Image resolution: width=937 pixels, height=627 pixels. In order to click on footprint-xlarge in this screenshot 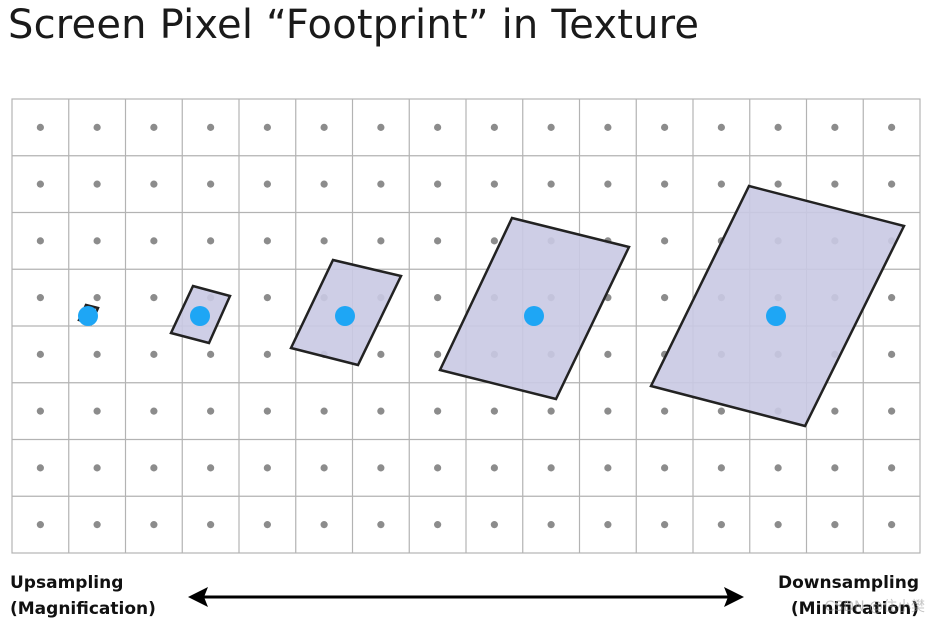, I will do `click(777, 306)`.